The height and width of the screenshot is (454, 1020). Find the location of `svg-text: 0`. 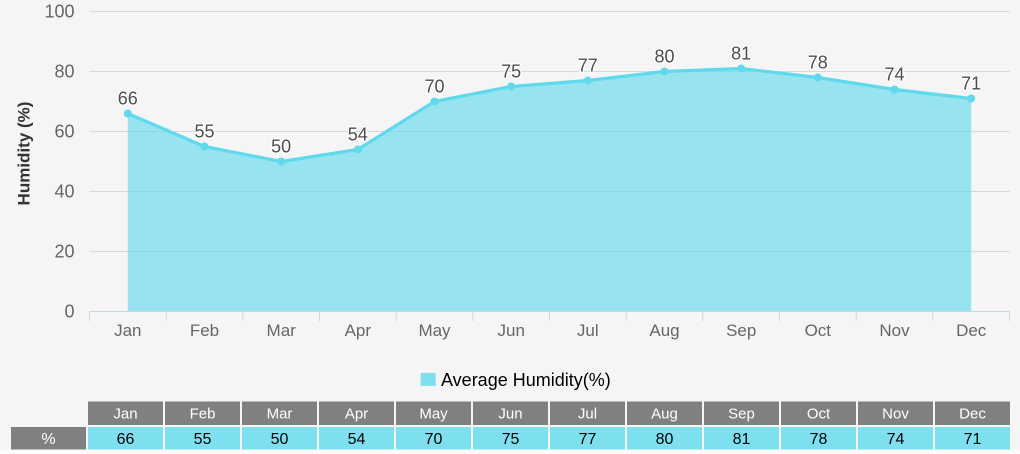

svg-text: 0 is located at coordinates (69, 312).